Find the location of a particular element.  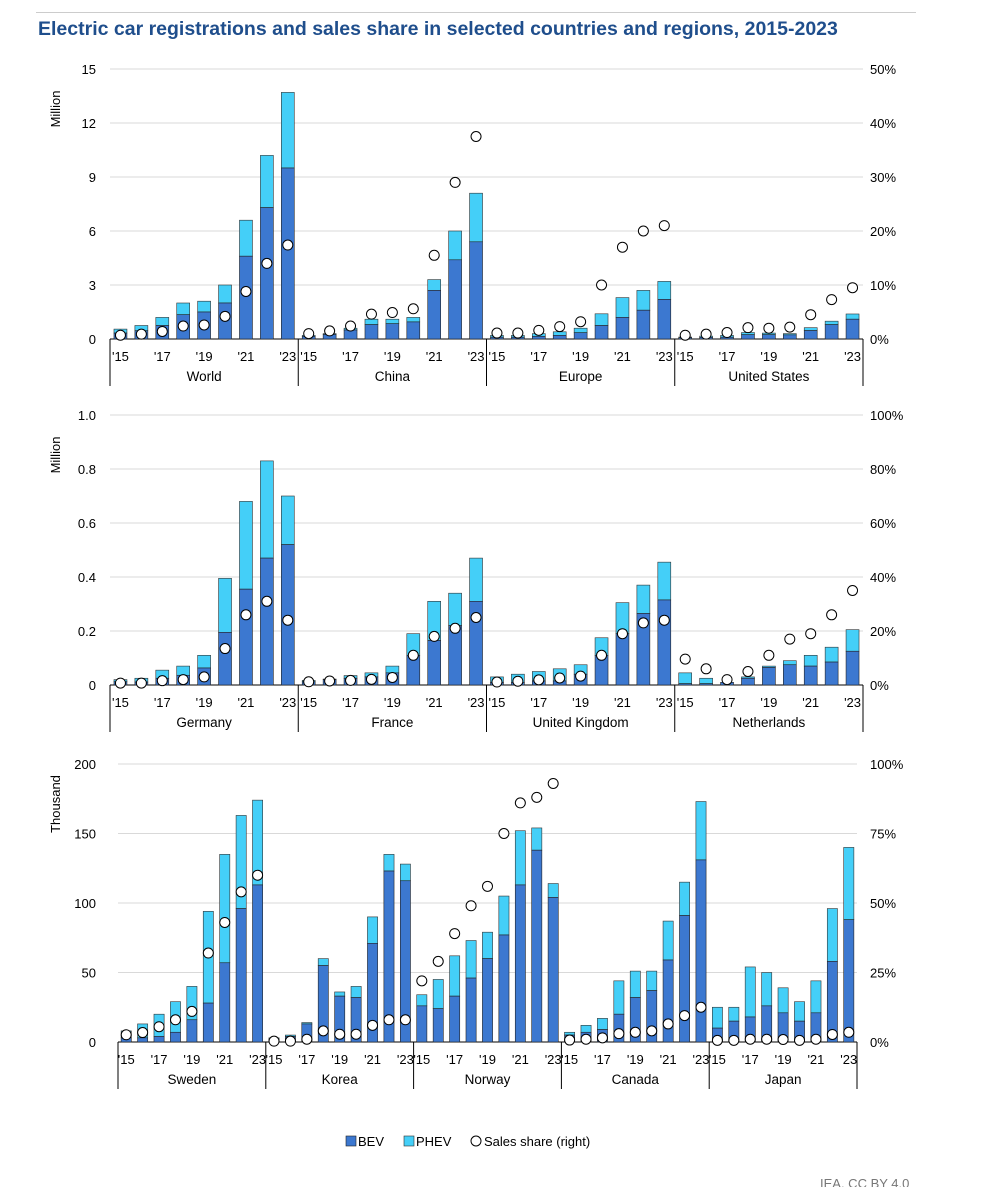

y-tick-label: 1.0 is located at coordinates (87, 415).